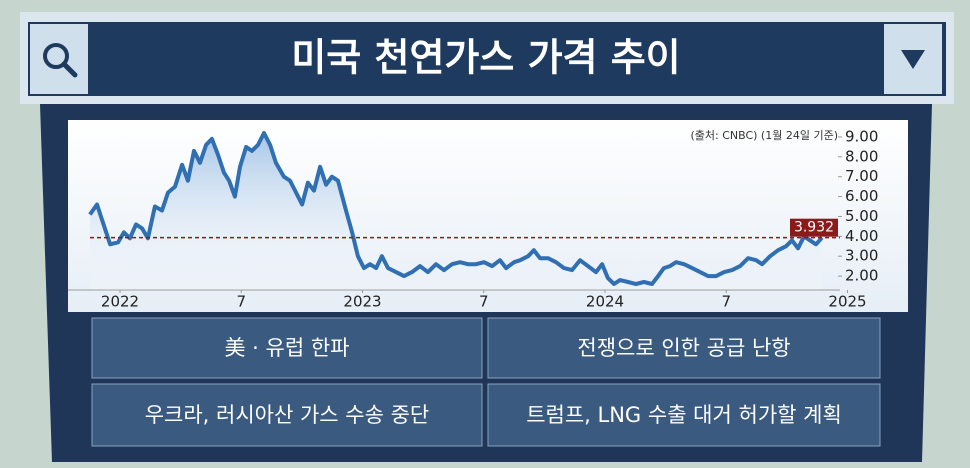 The height and width of the screenshot is (468, 970). What do you see at coordinates (56, 56) in the screenshot?
I see `search-icon` at bounding box center [56, 56].